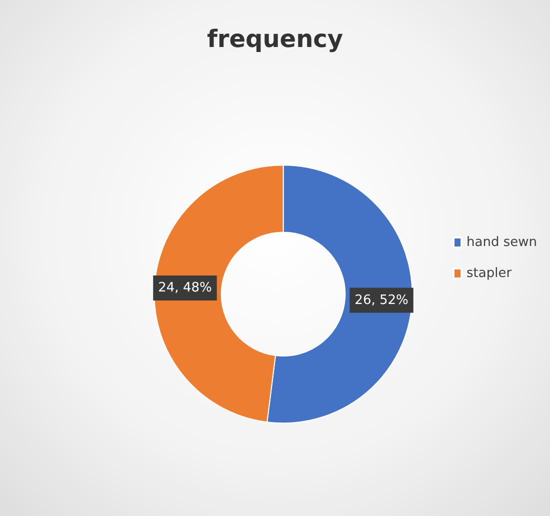  I want to click on data-label: 26, 52%, so click(381, 300).